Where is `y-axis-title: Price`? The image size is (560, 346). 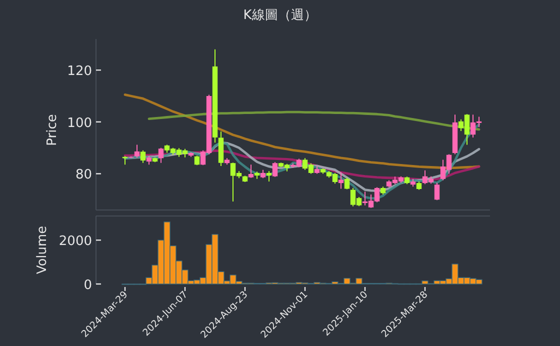
y-axis-title: Price is located at coordinates (52, 130).